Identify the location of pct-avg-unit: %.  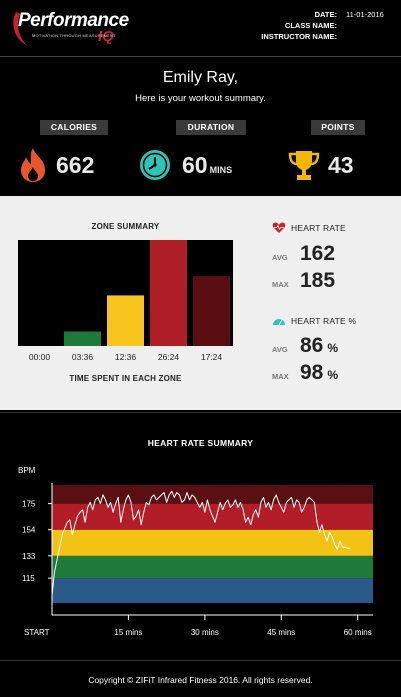
(333, 348).